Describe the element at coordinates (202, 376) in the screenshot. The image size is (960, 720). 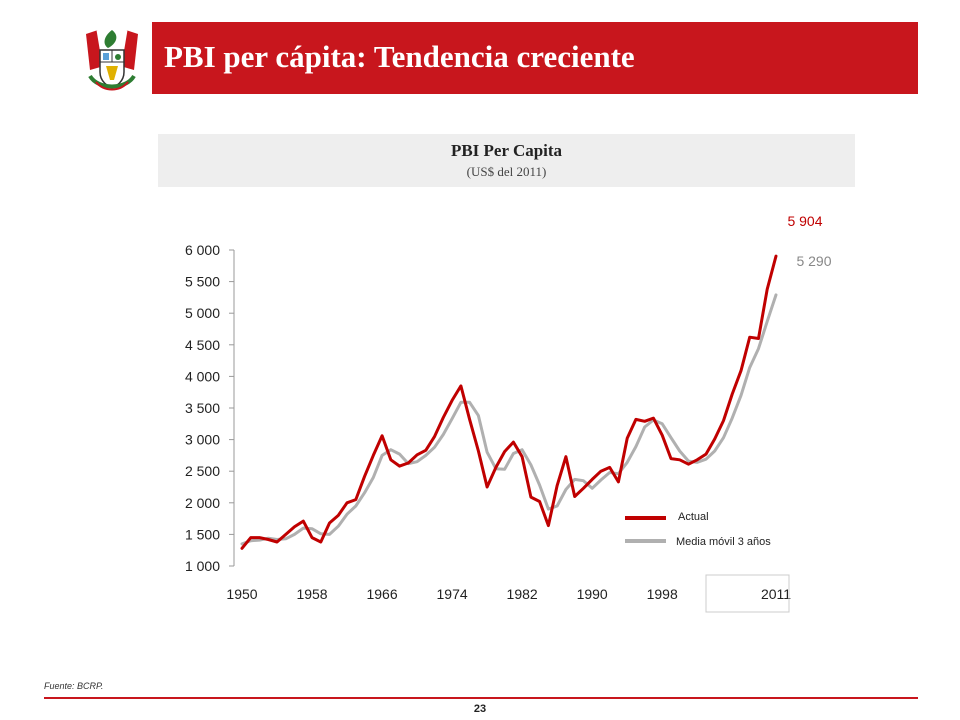
I see `y-tick-label: 4 000` at that location.